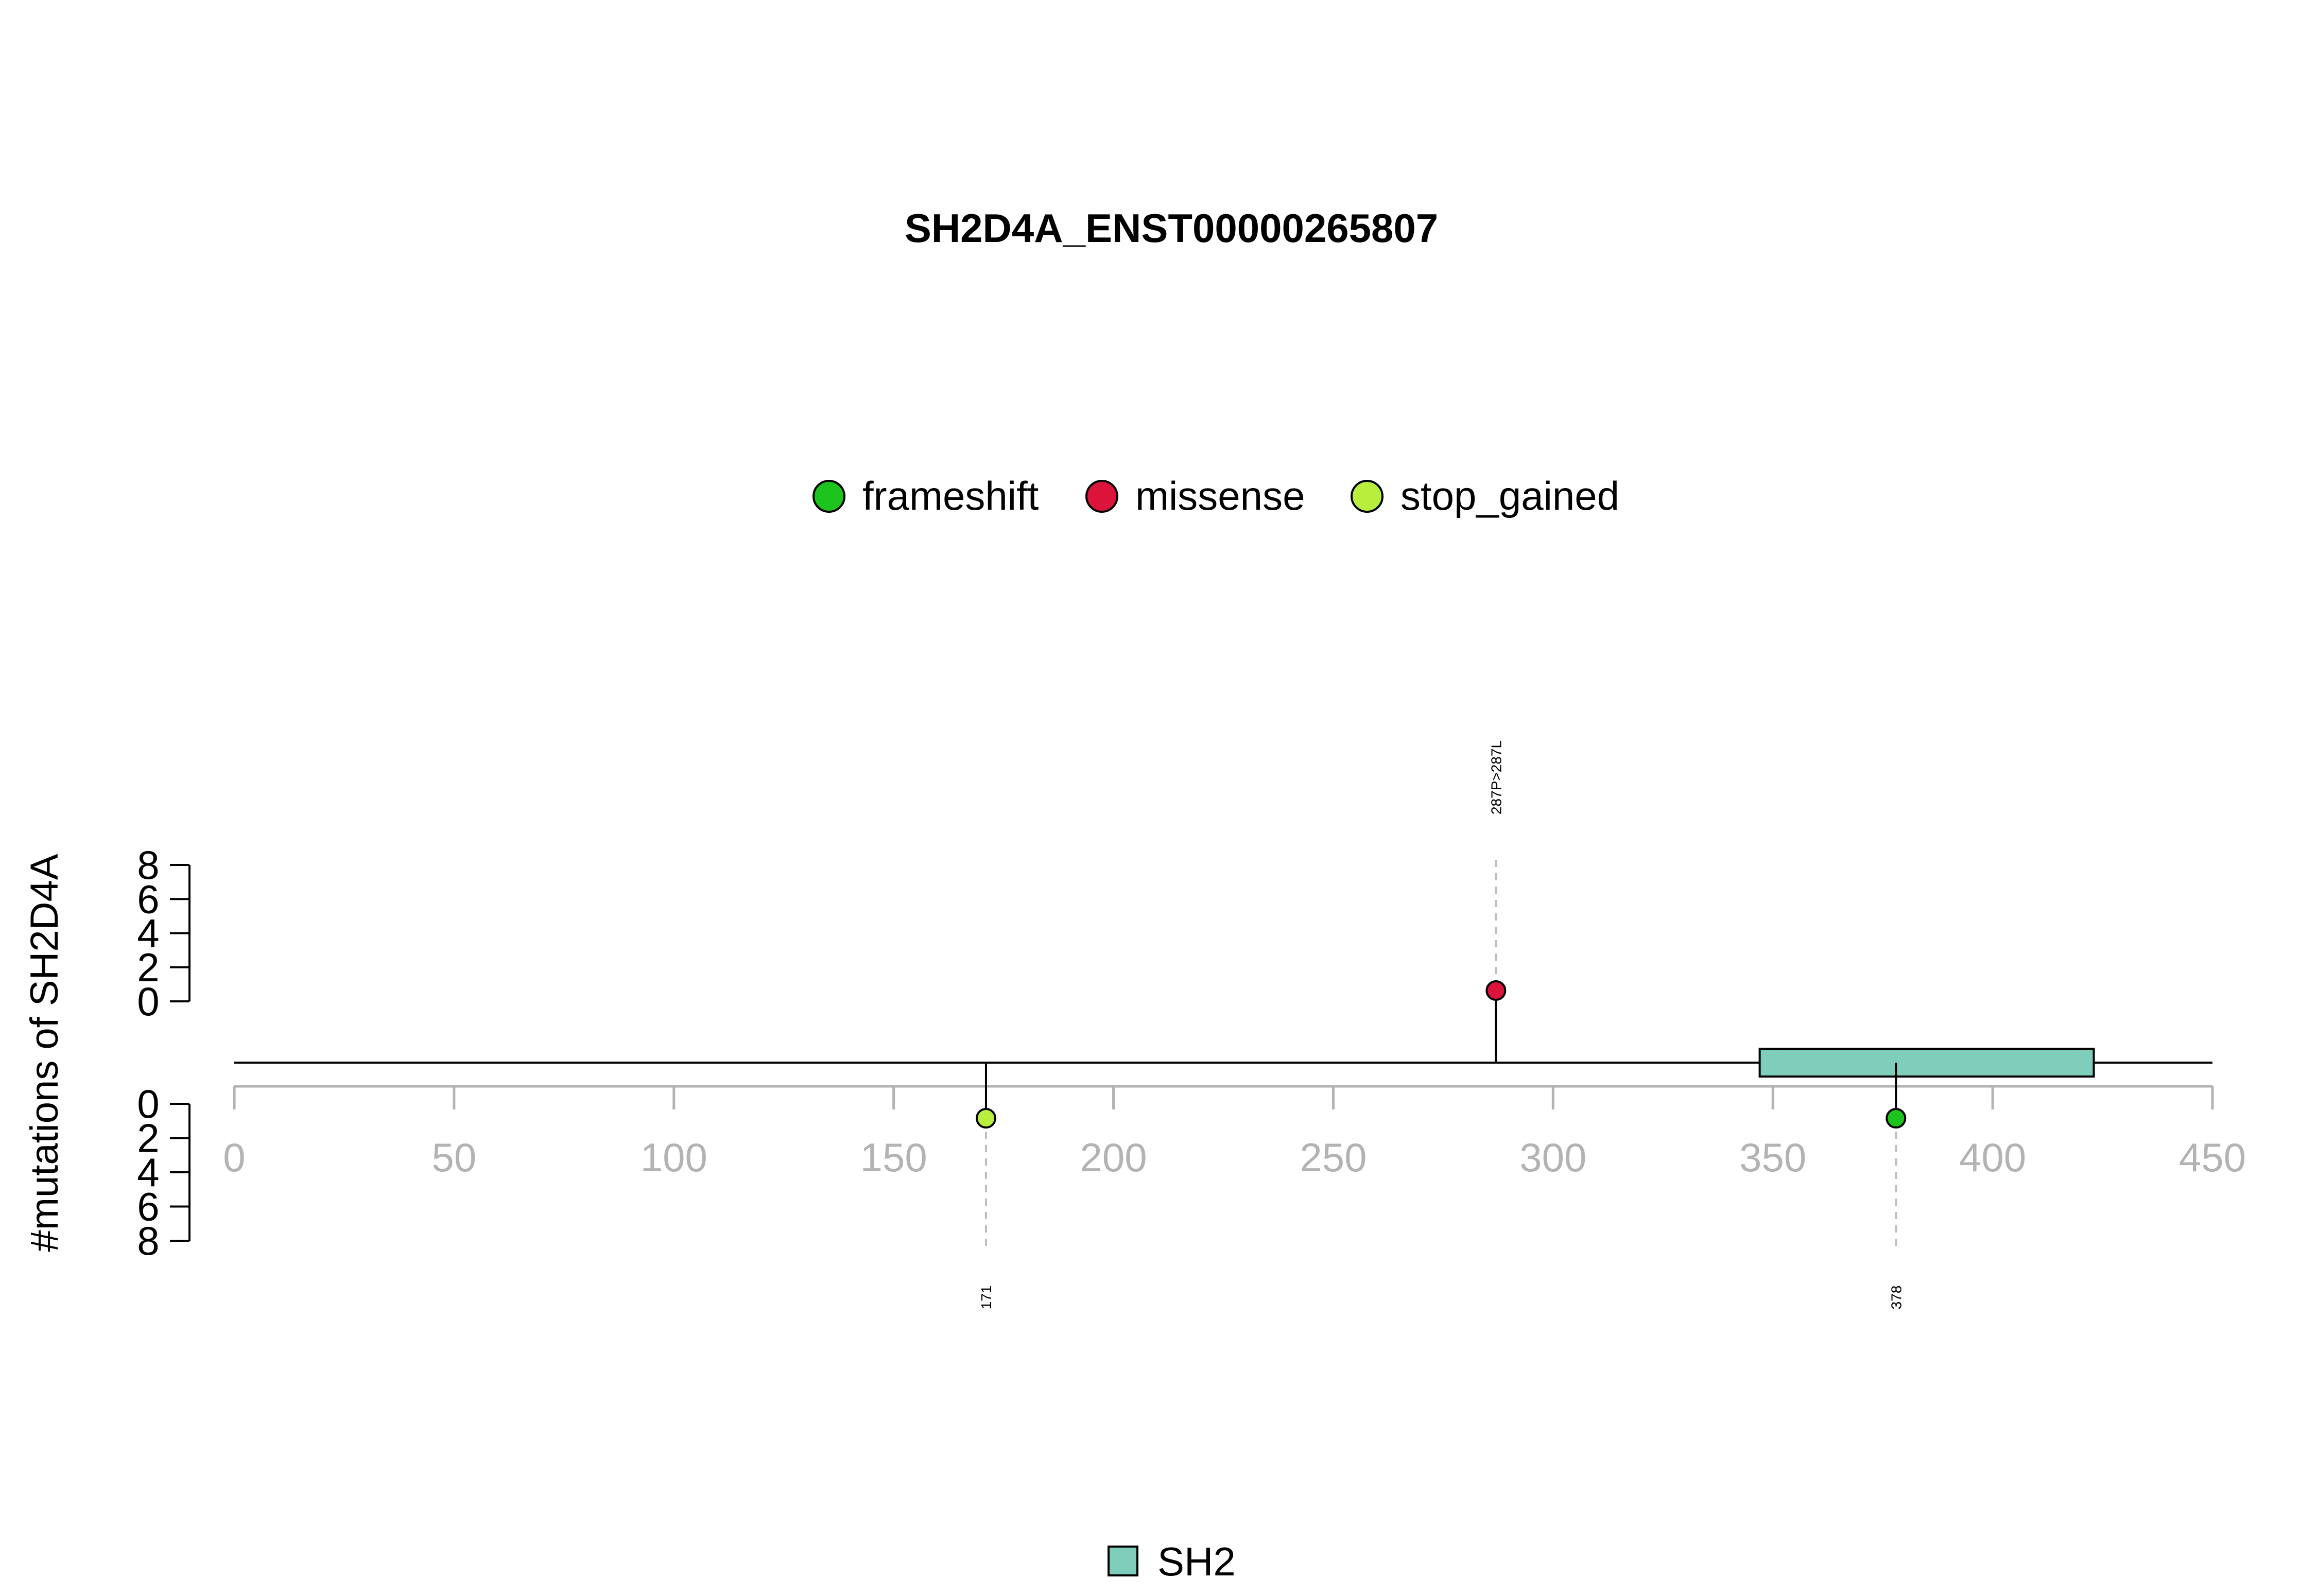 The width and height of the screenshot is (2317, 1596). I want to click on y-top-tick-label: 6, so click(148, 899).